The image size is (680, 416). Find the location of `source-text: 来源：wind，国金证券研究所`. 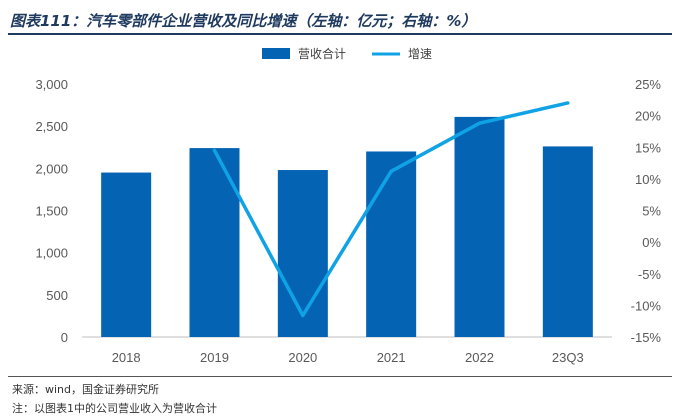

source-text: 来源：wind，国金证券研究所 is located at coordinates (85, 389).